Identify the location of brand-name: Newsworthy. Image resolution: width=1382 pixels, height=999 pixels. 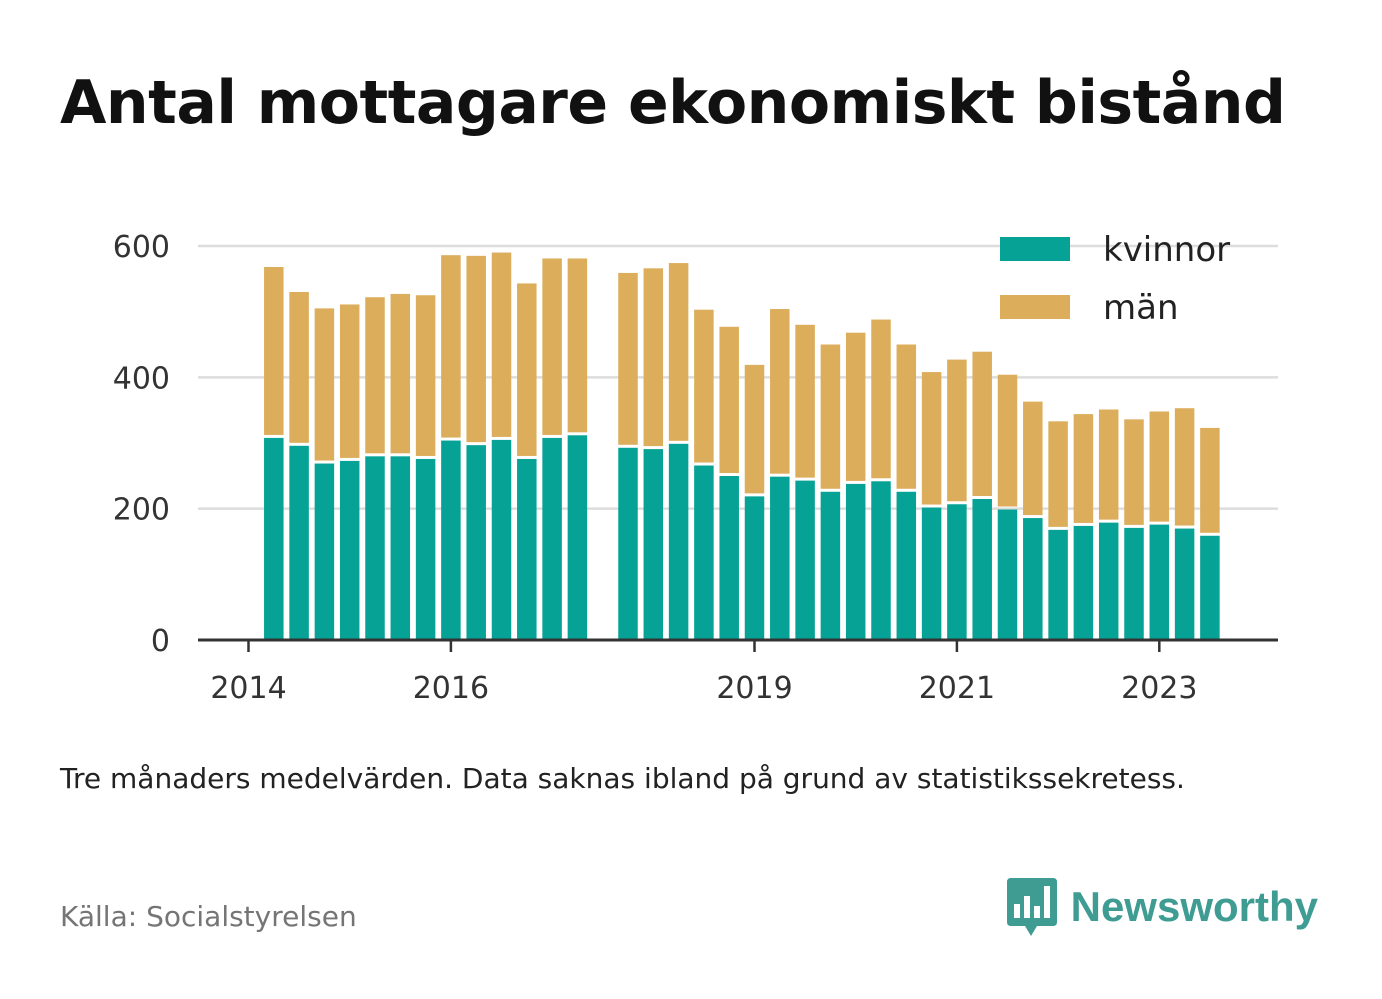
(1194, 906).